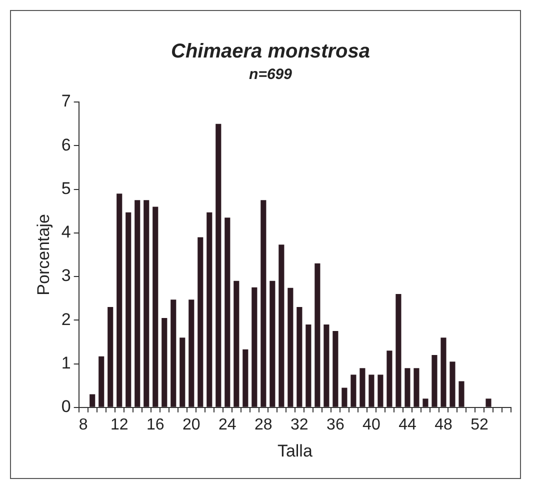 Image resolution: width=533 pixels, height=491 pixels. Describe the element at coordinates (263, 425) in the screenshot. I see `x-tick-label: 28` at that location.